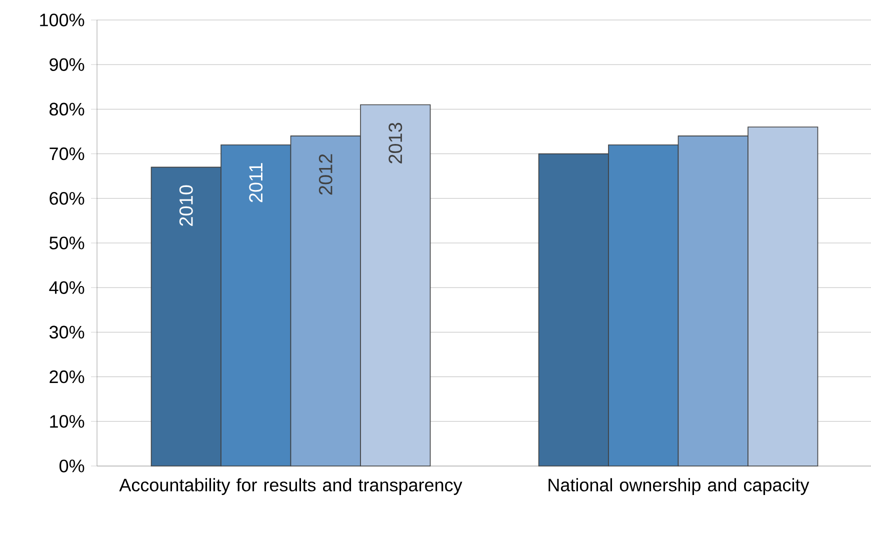 The image size is (871, 545). I want to click on y-tick-label: 30%, so click(66, 332).